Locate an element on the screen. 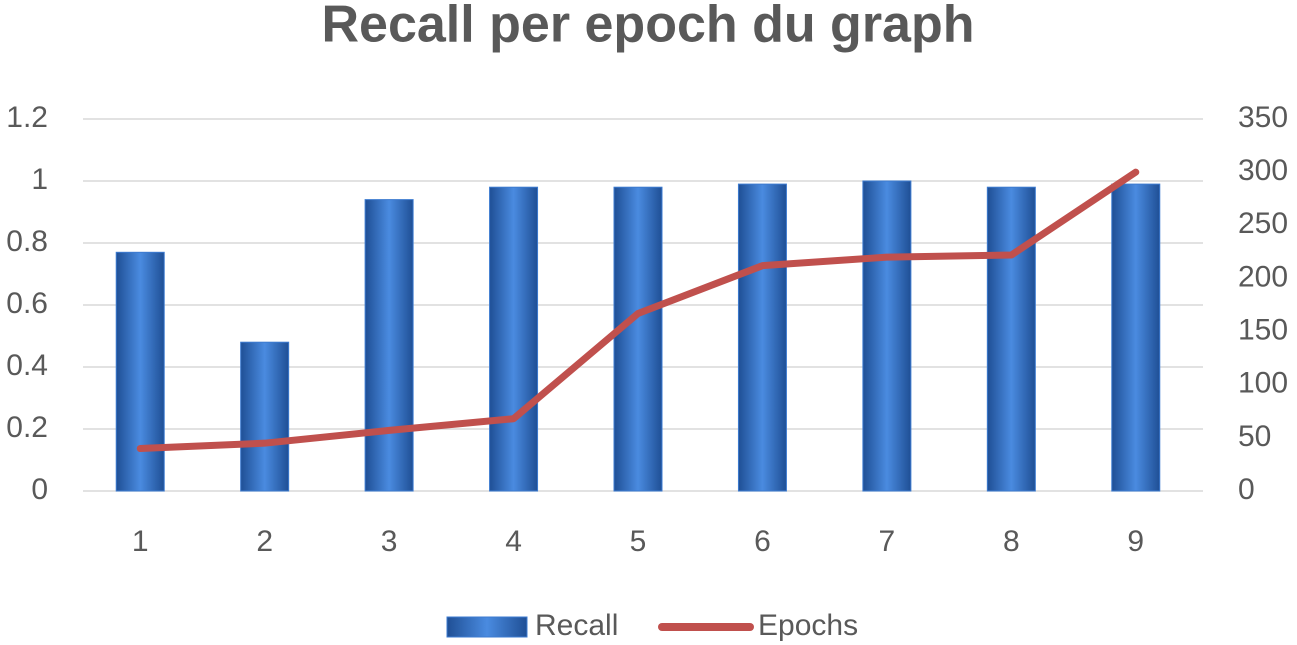 This screenshot has width=1297, height=645. y-tick-label: 1 is located at coordinates (39, 179).